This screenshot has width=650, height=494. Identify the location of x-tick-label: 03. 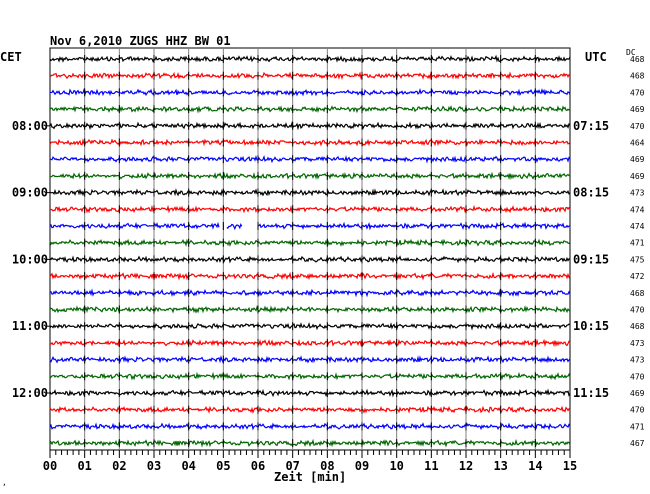
(154, 466).